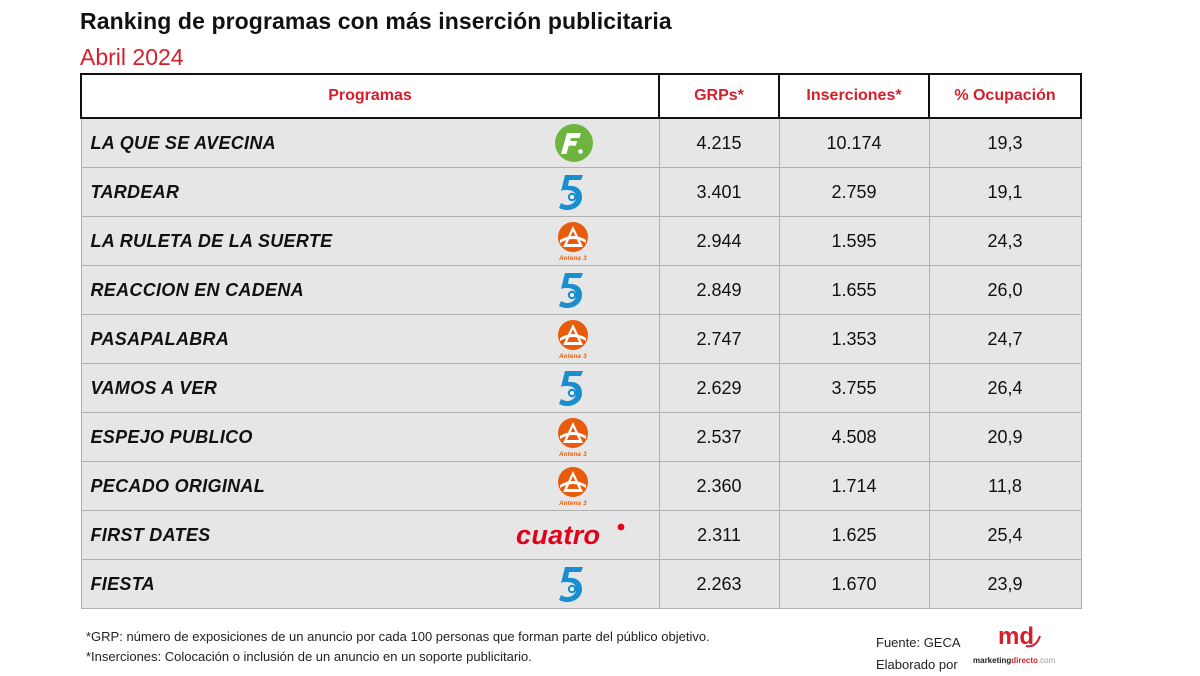 The width and height of the screenshot is (1200, 676). Describe the element at coordinates (370, 535) in the screenshot. I see `program-cell: FIRST DATES cuatro` at that location.